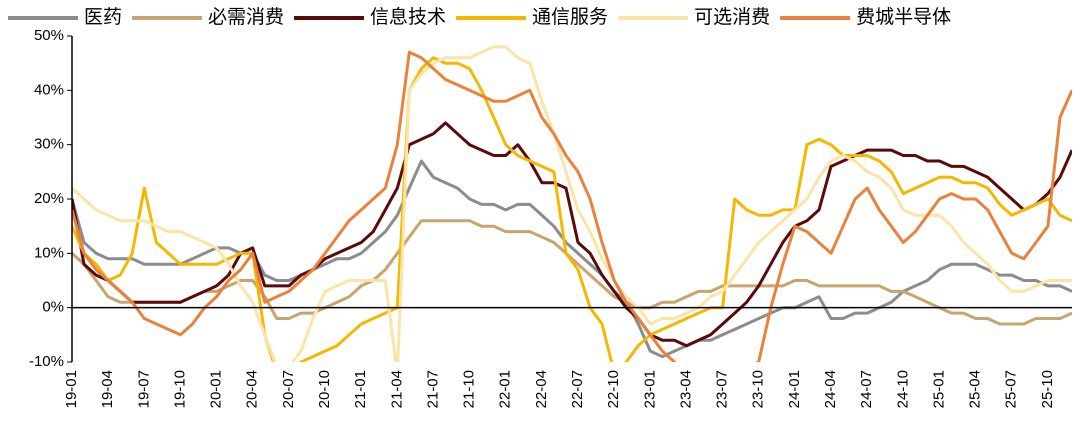  Describe the element at coordinates (107, 389) in the screenshot. I see `x-tick-label: 19-04` at that location.